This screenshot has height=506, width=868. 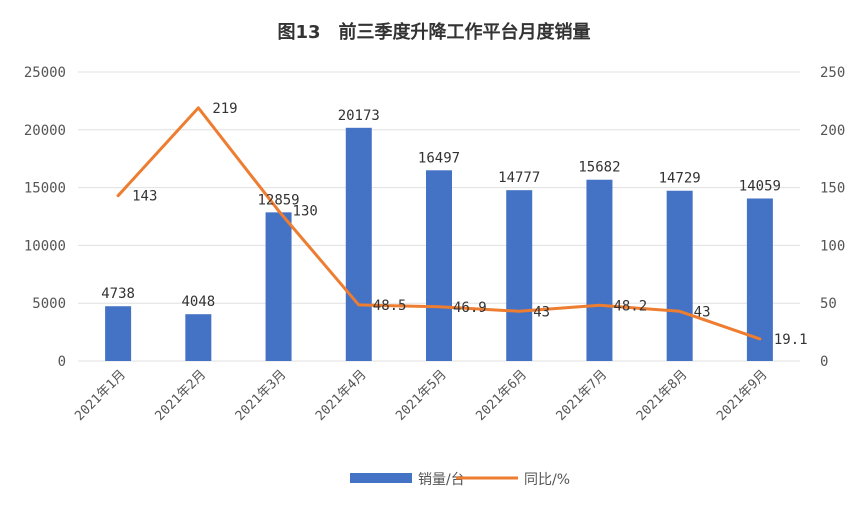 I want to click on x-tick-label: 2021年7月, so click(x=582, y=395).